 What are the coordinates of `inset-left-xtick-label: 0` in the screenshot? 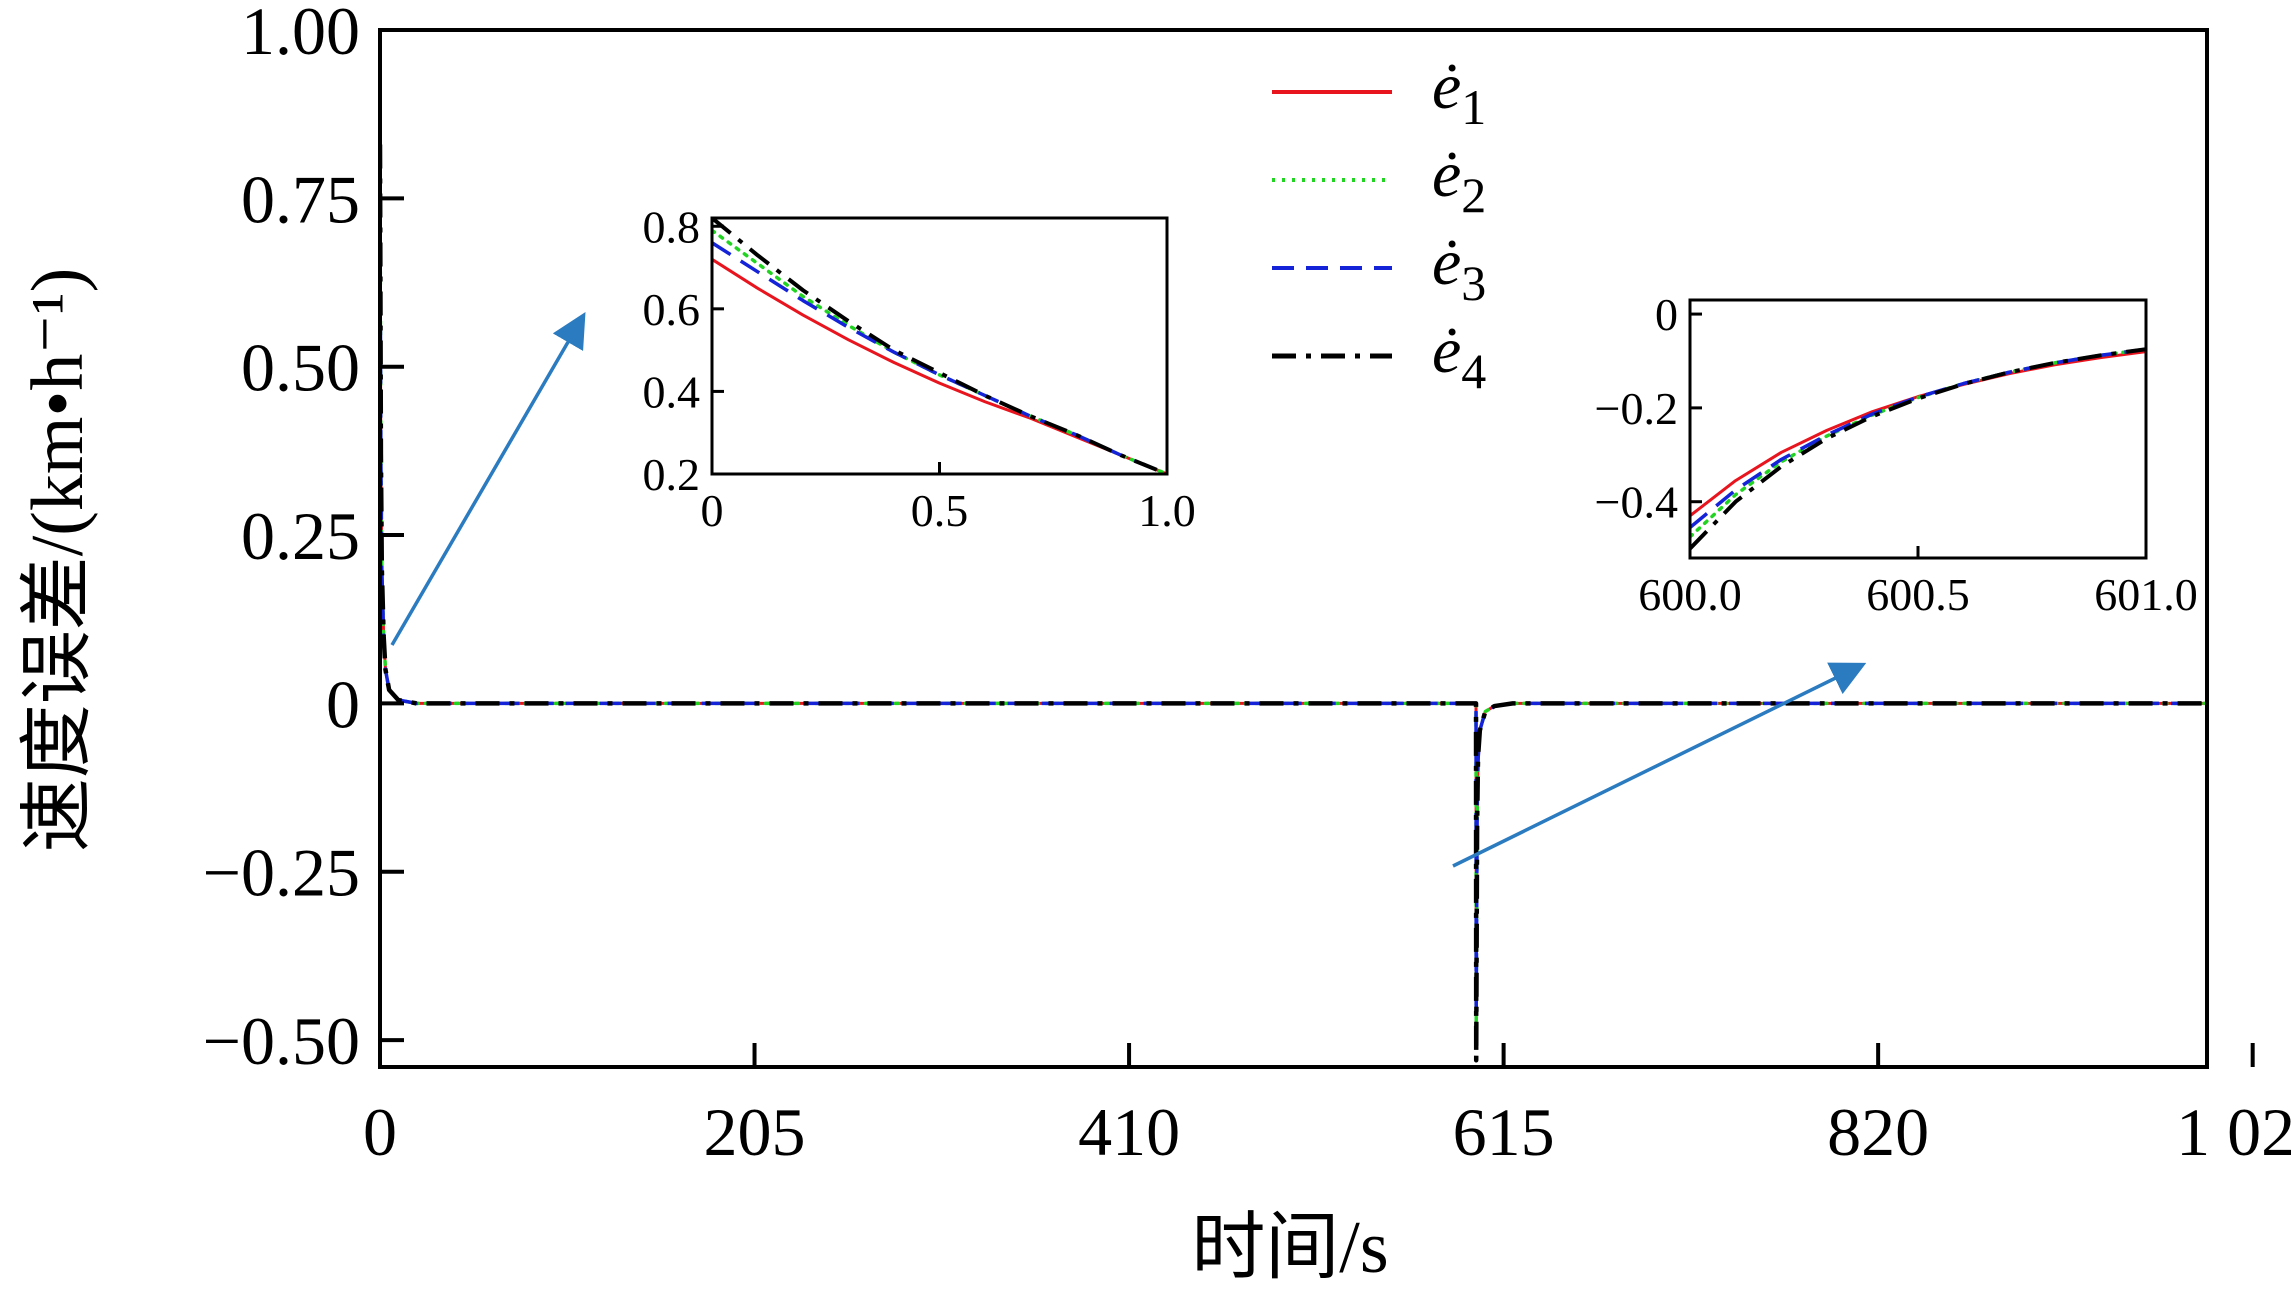 It's located at (712, 510).